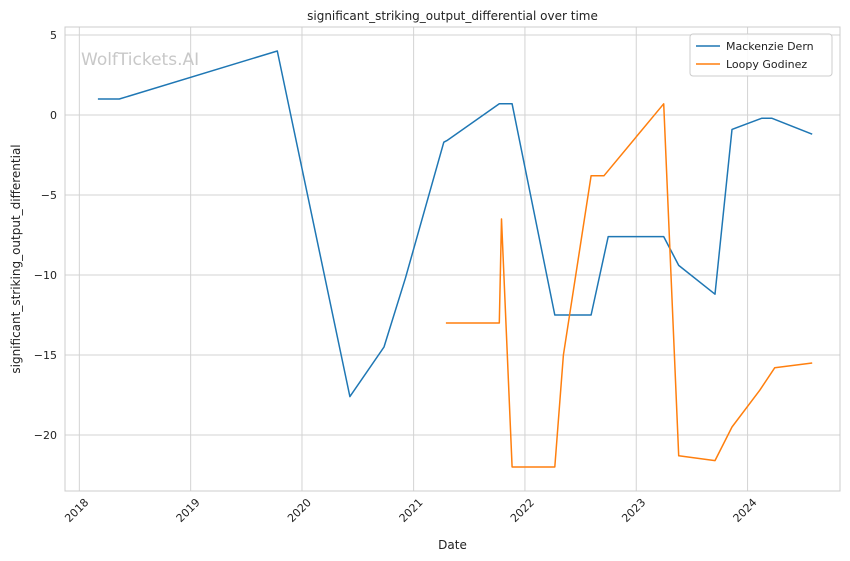 The width and height of the screenshot is (850, 561). Describe the element at coordinates (188, 510) in the screenshot. I see `x-tick-label: 2019` at that location.